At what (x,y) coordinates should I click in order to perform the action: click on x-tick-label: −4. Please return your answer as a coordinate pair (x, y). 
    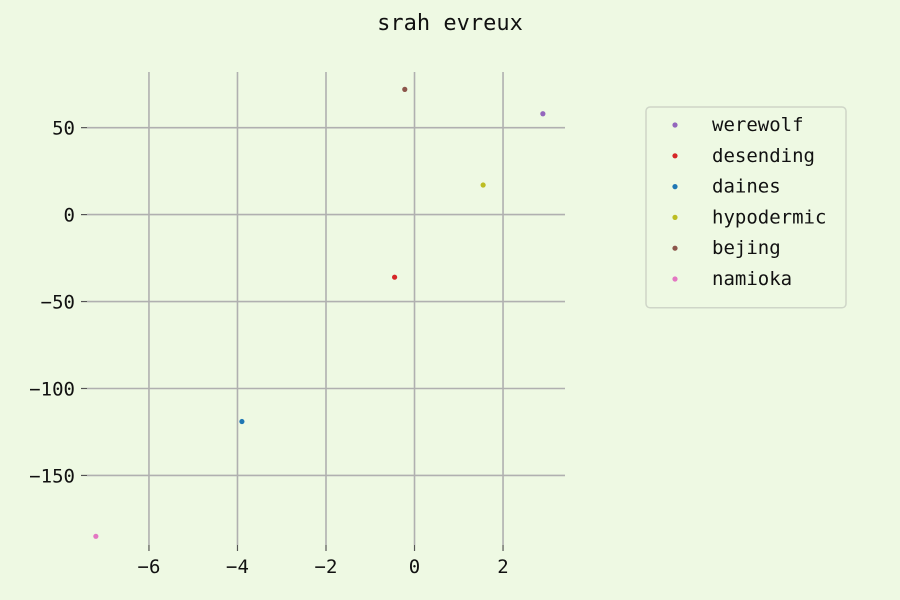
    Looking at the image, I should click on (237, 567).